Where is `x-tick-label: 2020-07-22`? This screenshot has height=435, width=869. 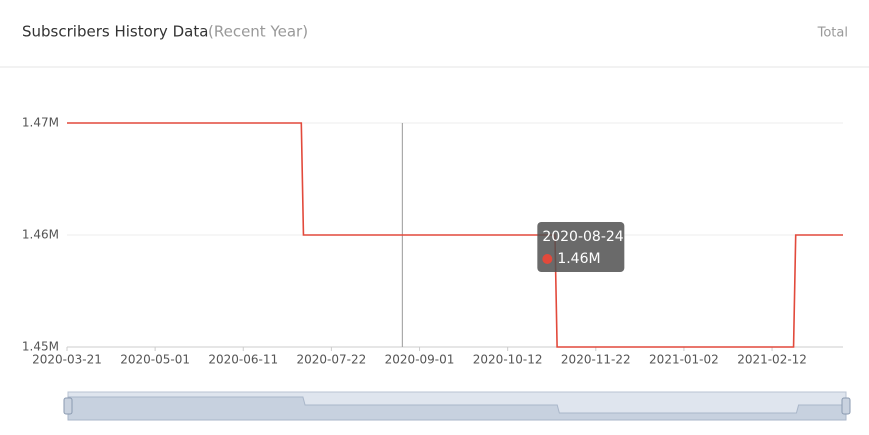
x-tick-label: 2020-07-22 is located at coordinates (332, 360).